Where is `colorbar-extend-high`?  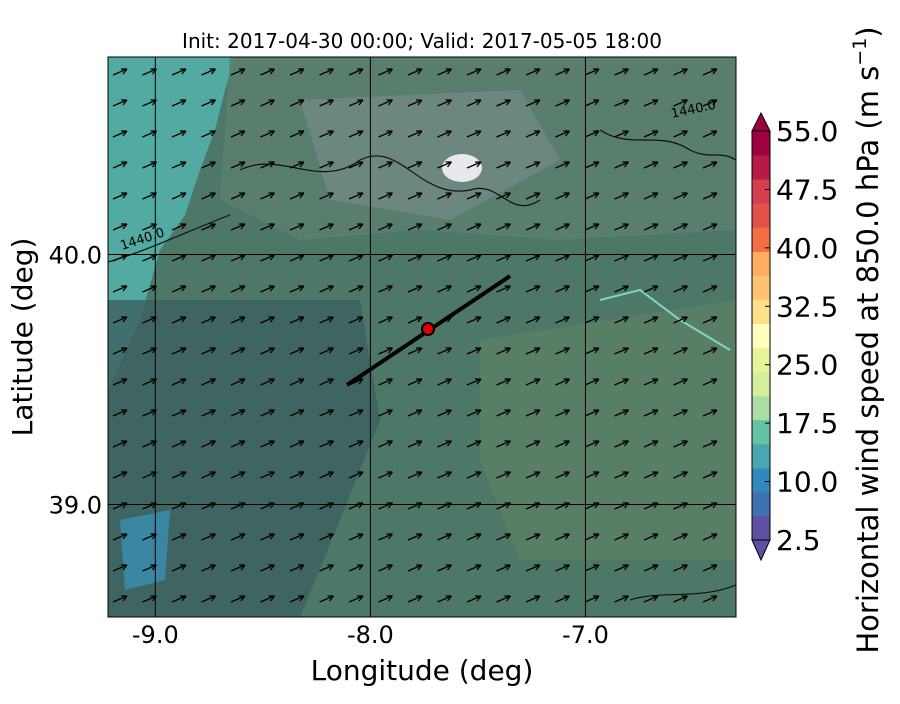 colorbar-extend-high is located at coordinates (761, 121).